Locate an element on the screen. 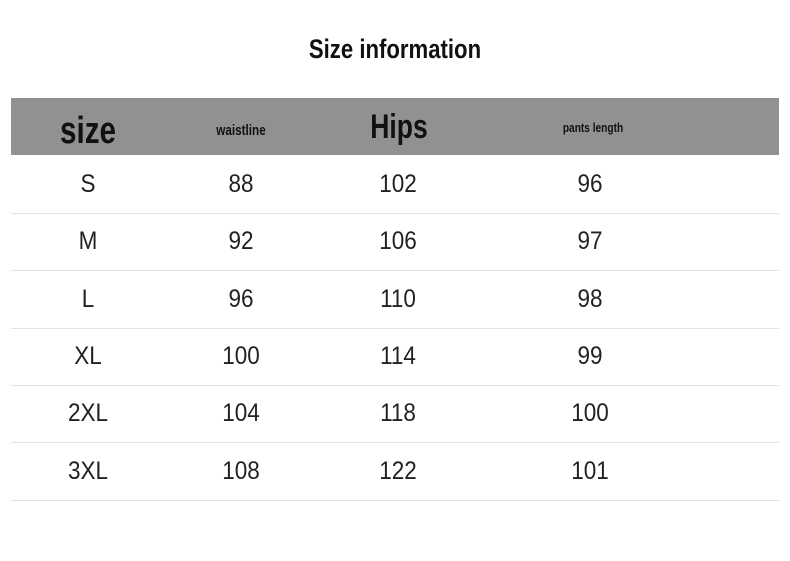 The width and height of the screenshot is (790, 561). table-cell: L is located at coordinates (88, 298).